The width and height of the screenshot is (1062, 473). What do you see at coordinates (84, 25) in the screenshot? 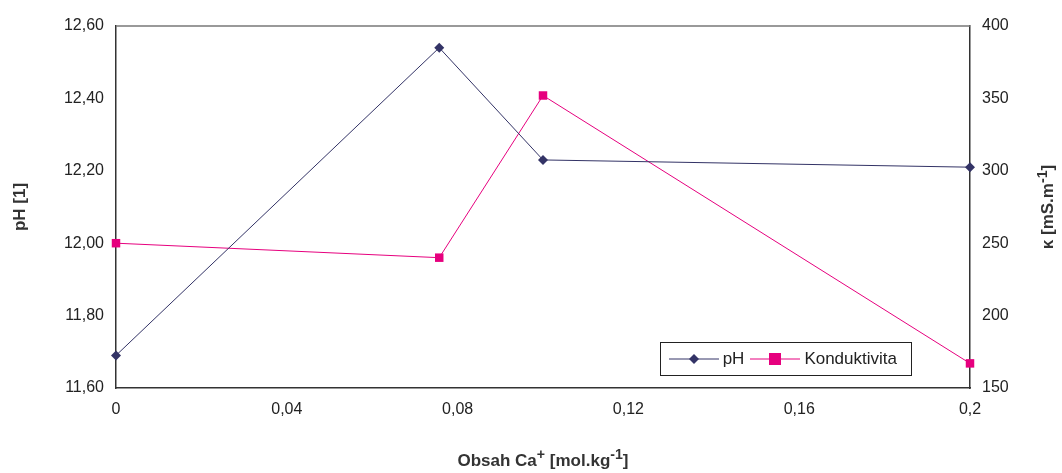
I see `y-tick-label: 12,60` at bounding box center [84, 25].